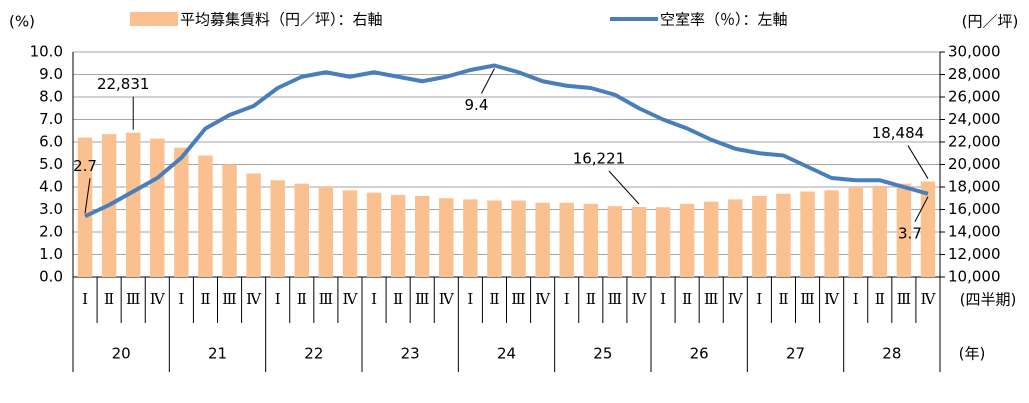 The width and height of the screenshot is (1029, 403). What do you see at coordinates (313, 354) in the screenshot?
I see `group-label: 22` at bounding box center [313, 354].